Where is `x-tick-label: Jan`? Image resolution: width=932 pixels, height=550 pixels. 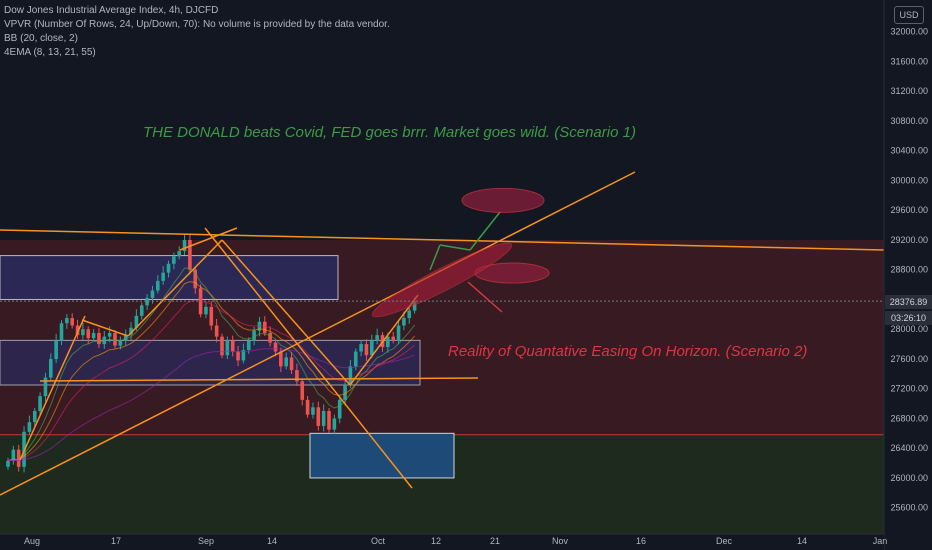 x-tick-label: Jan is located at coordinates (880, 541).